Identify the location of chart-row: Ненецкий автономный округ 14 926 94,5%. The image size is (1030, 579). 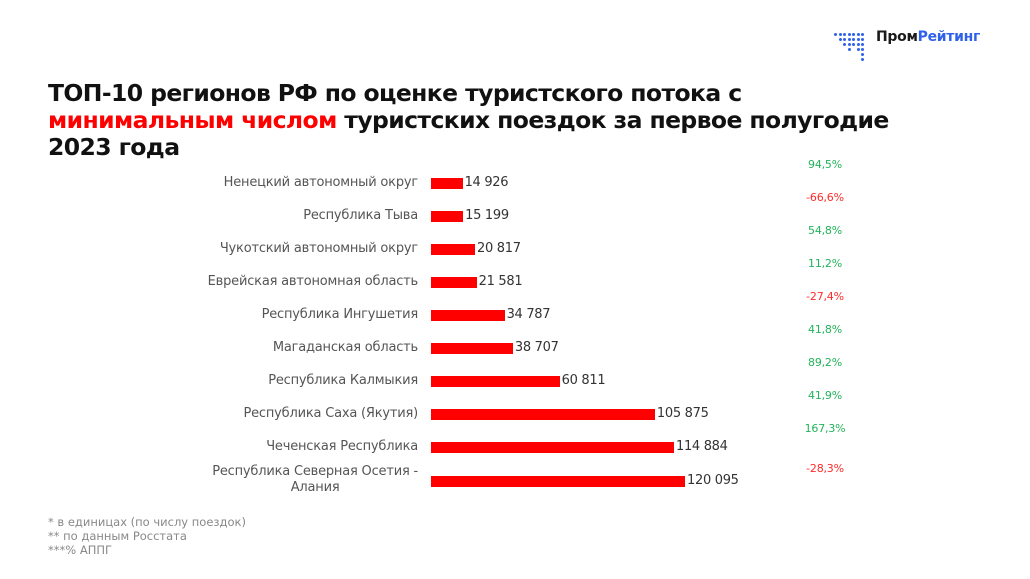
(515, 178).